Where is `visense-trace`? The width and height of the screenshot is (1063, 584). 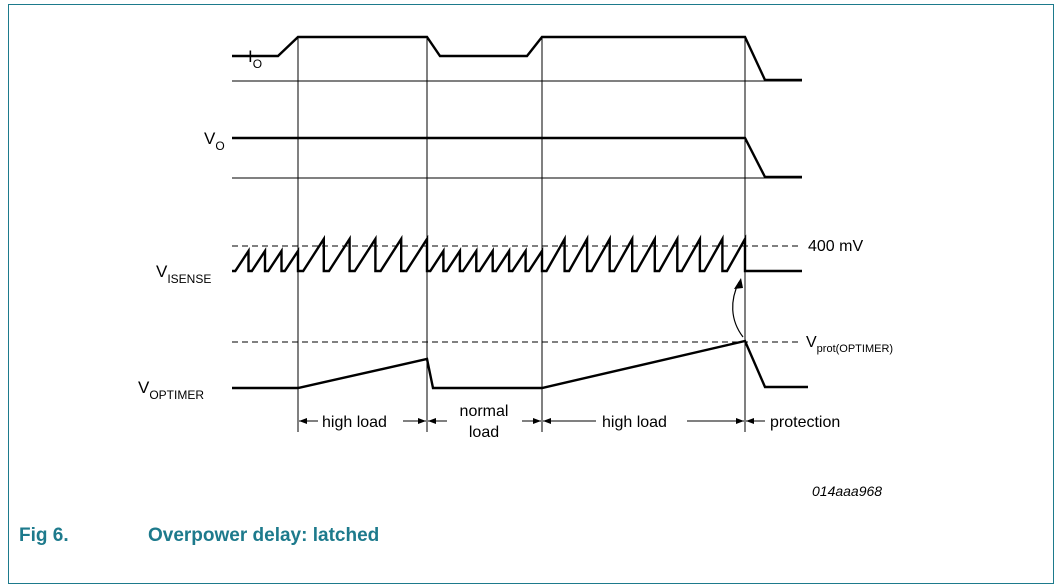 visense-trace is located at coordinates (517, 253).